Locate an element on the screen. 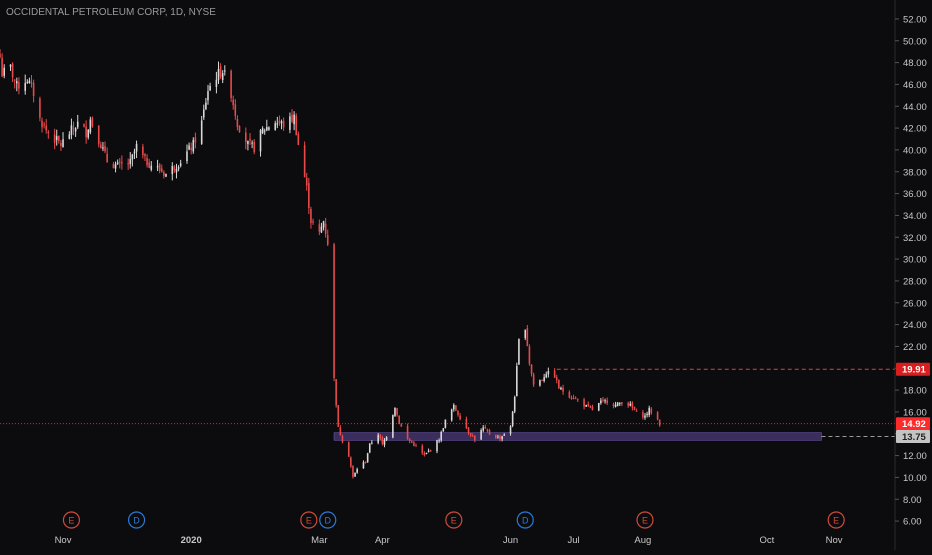 Image resolution: width=932 pixels, height=555 pixels. current-price-label-bg is located at coordinates (913, 424).